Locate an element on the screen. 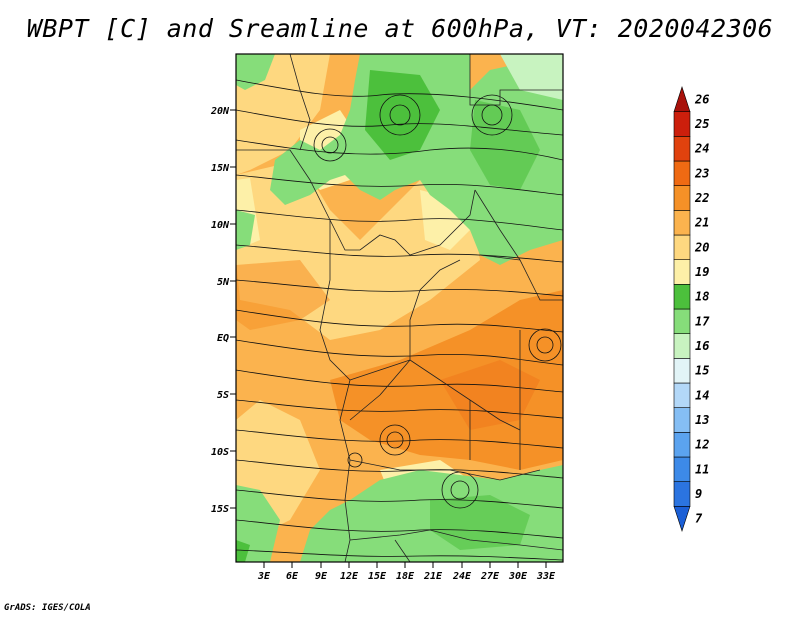  colorbar-label: 18 is located at coordinates (702, 297).